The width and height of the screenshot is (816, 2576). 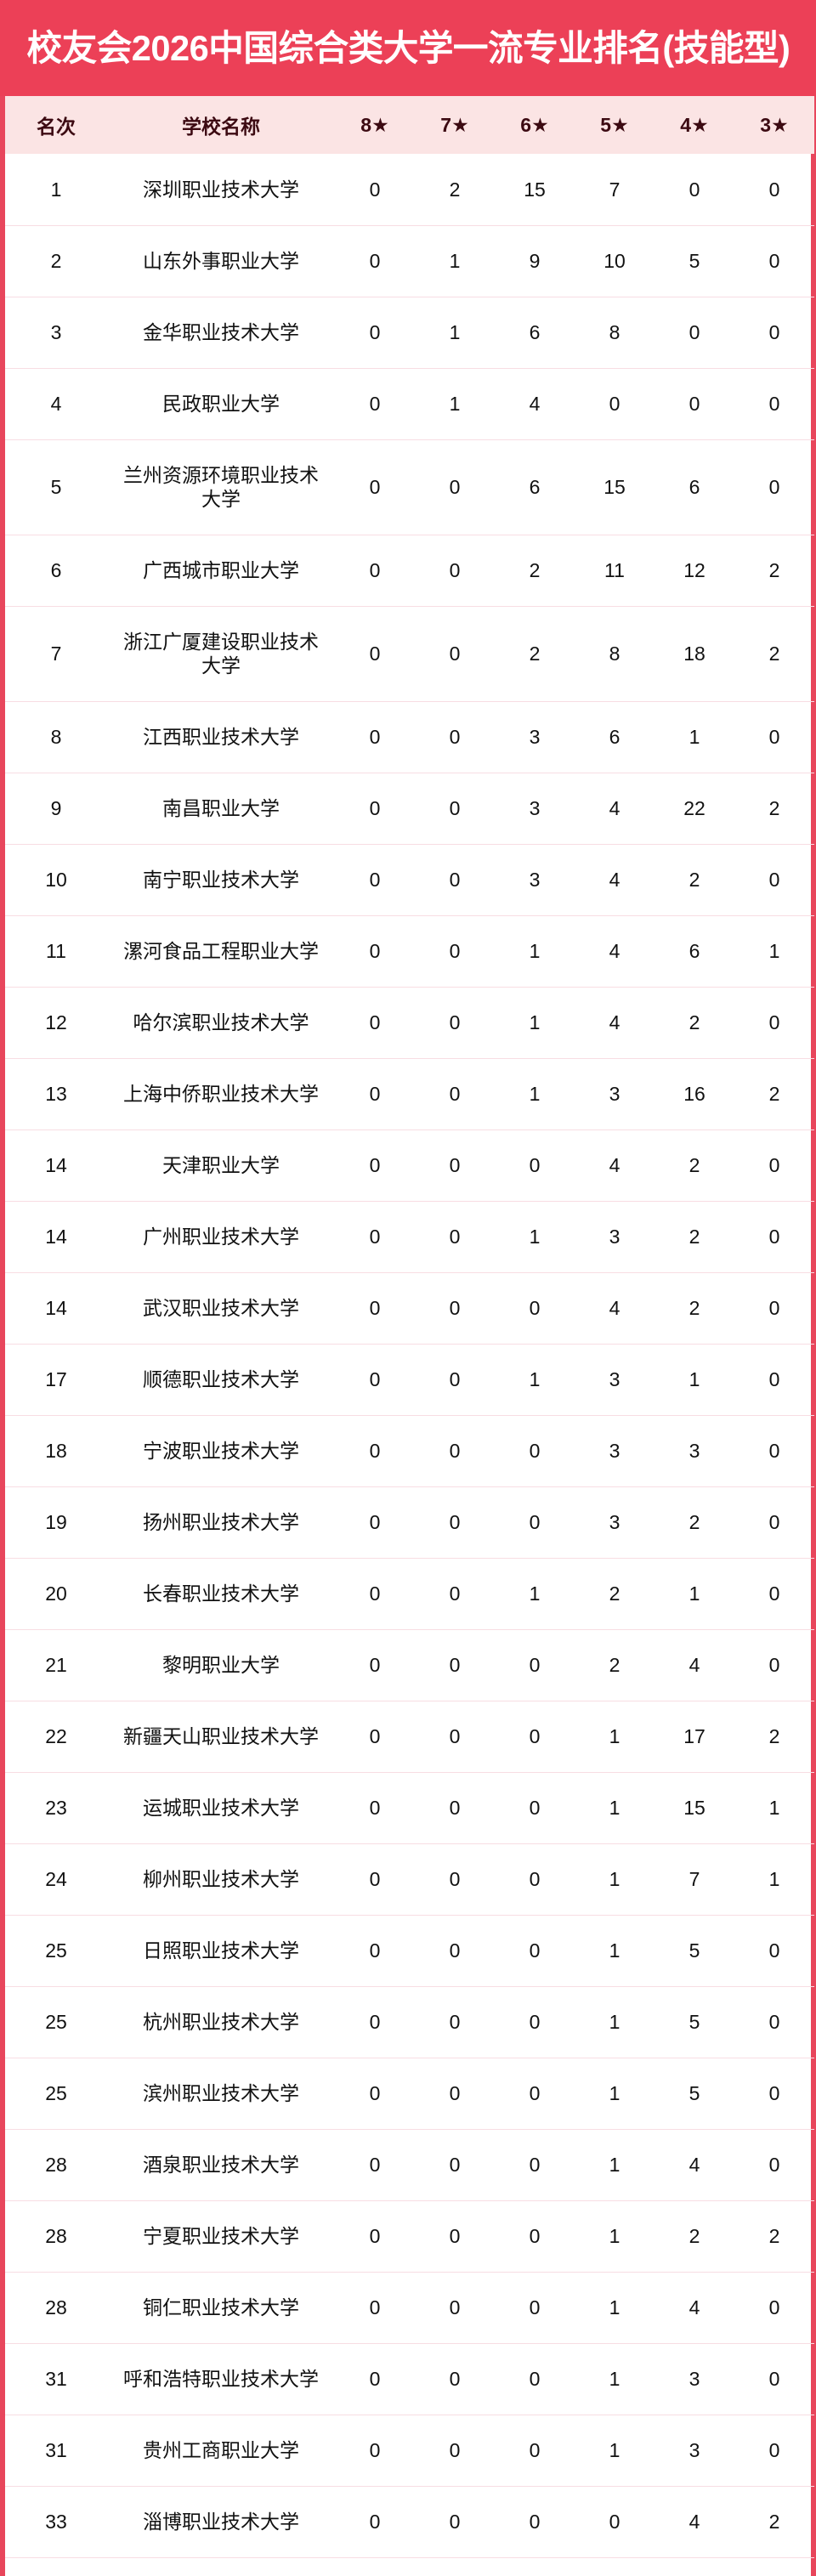 What do you see at coordinates (409, 1093) in the screenshot?
I see `table-row: 13 上海中侨职业技术大学 0 0 1 3 16 2` at bounding box center [409, 1093].